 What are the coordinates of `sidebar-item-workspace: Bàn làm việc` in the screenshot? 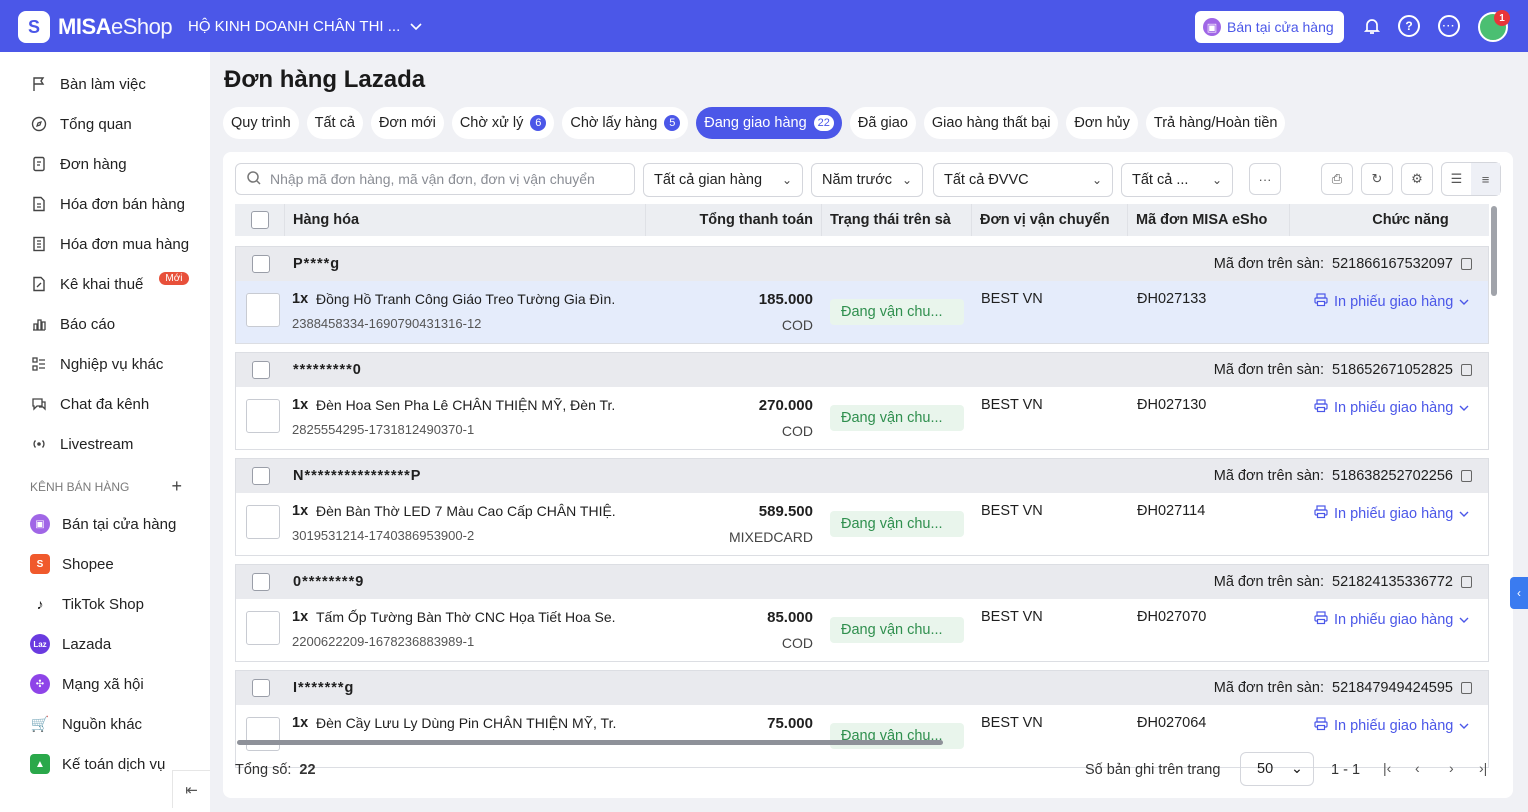 It's located at (88, 84).